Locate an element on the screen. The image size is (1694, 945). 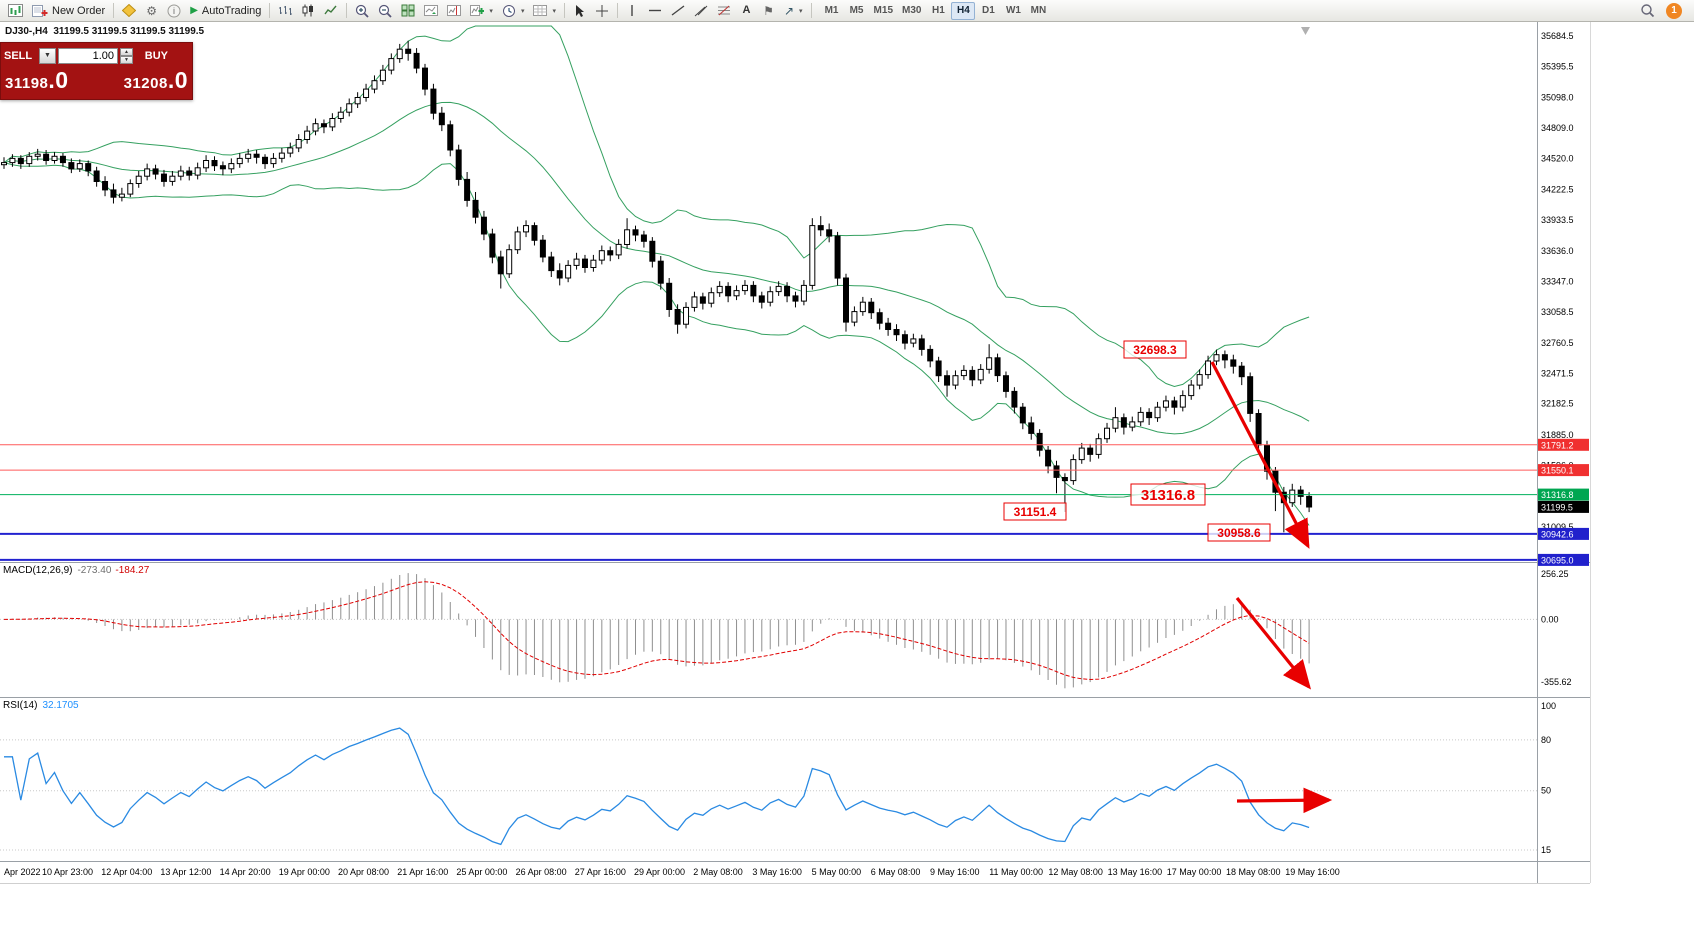
timeframe-button-h4: H4 is located at coordinates (963, 10).